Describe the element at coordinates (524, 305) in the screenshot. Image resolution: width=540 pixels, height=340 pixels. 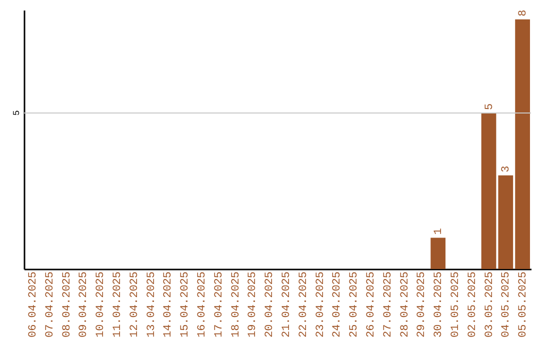
I see `x-tick-label: 05.05.2025` at that location.